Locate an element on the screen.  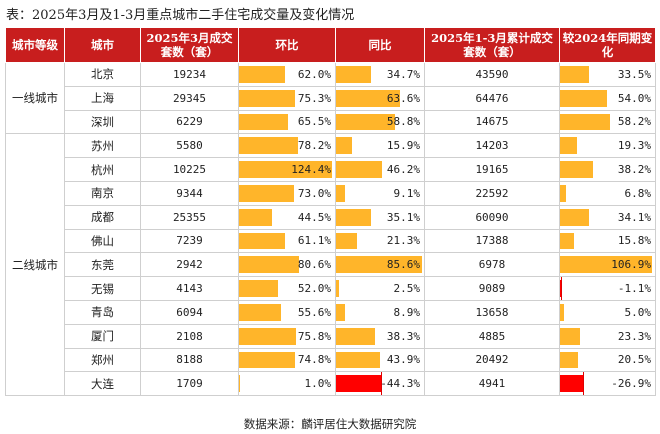
mom-cell: 1.0% is located at coordinates (287, 384).